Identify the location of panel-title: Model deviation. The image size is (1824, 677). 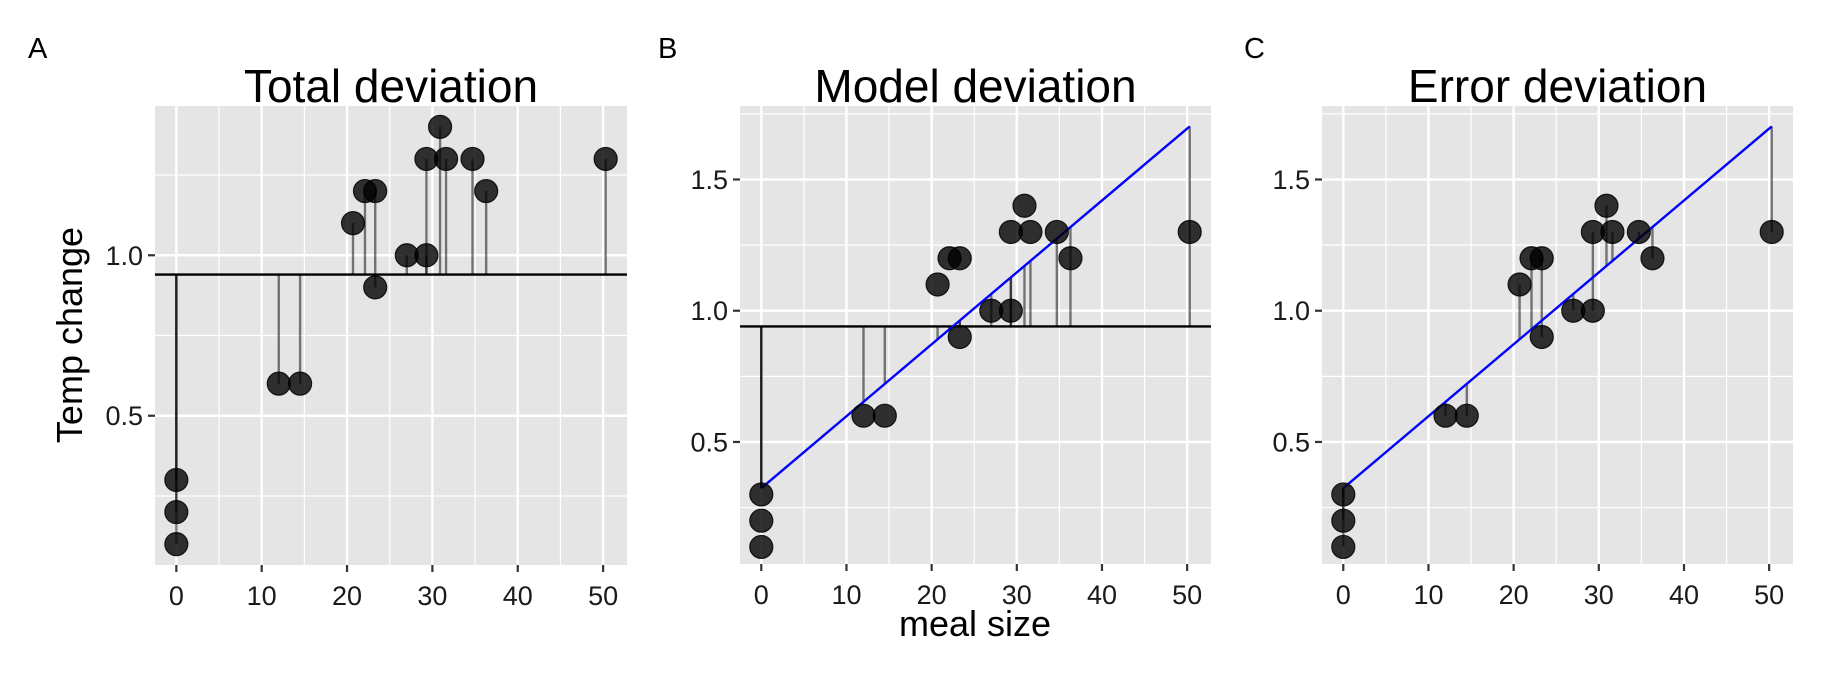
(975, 86).